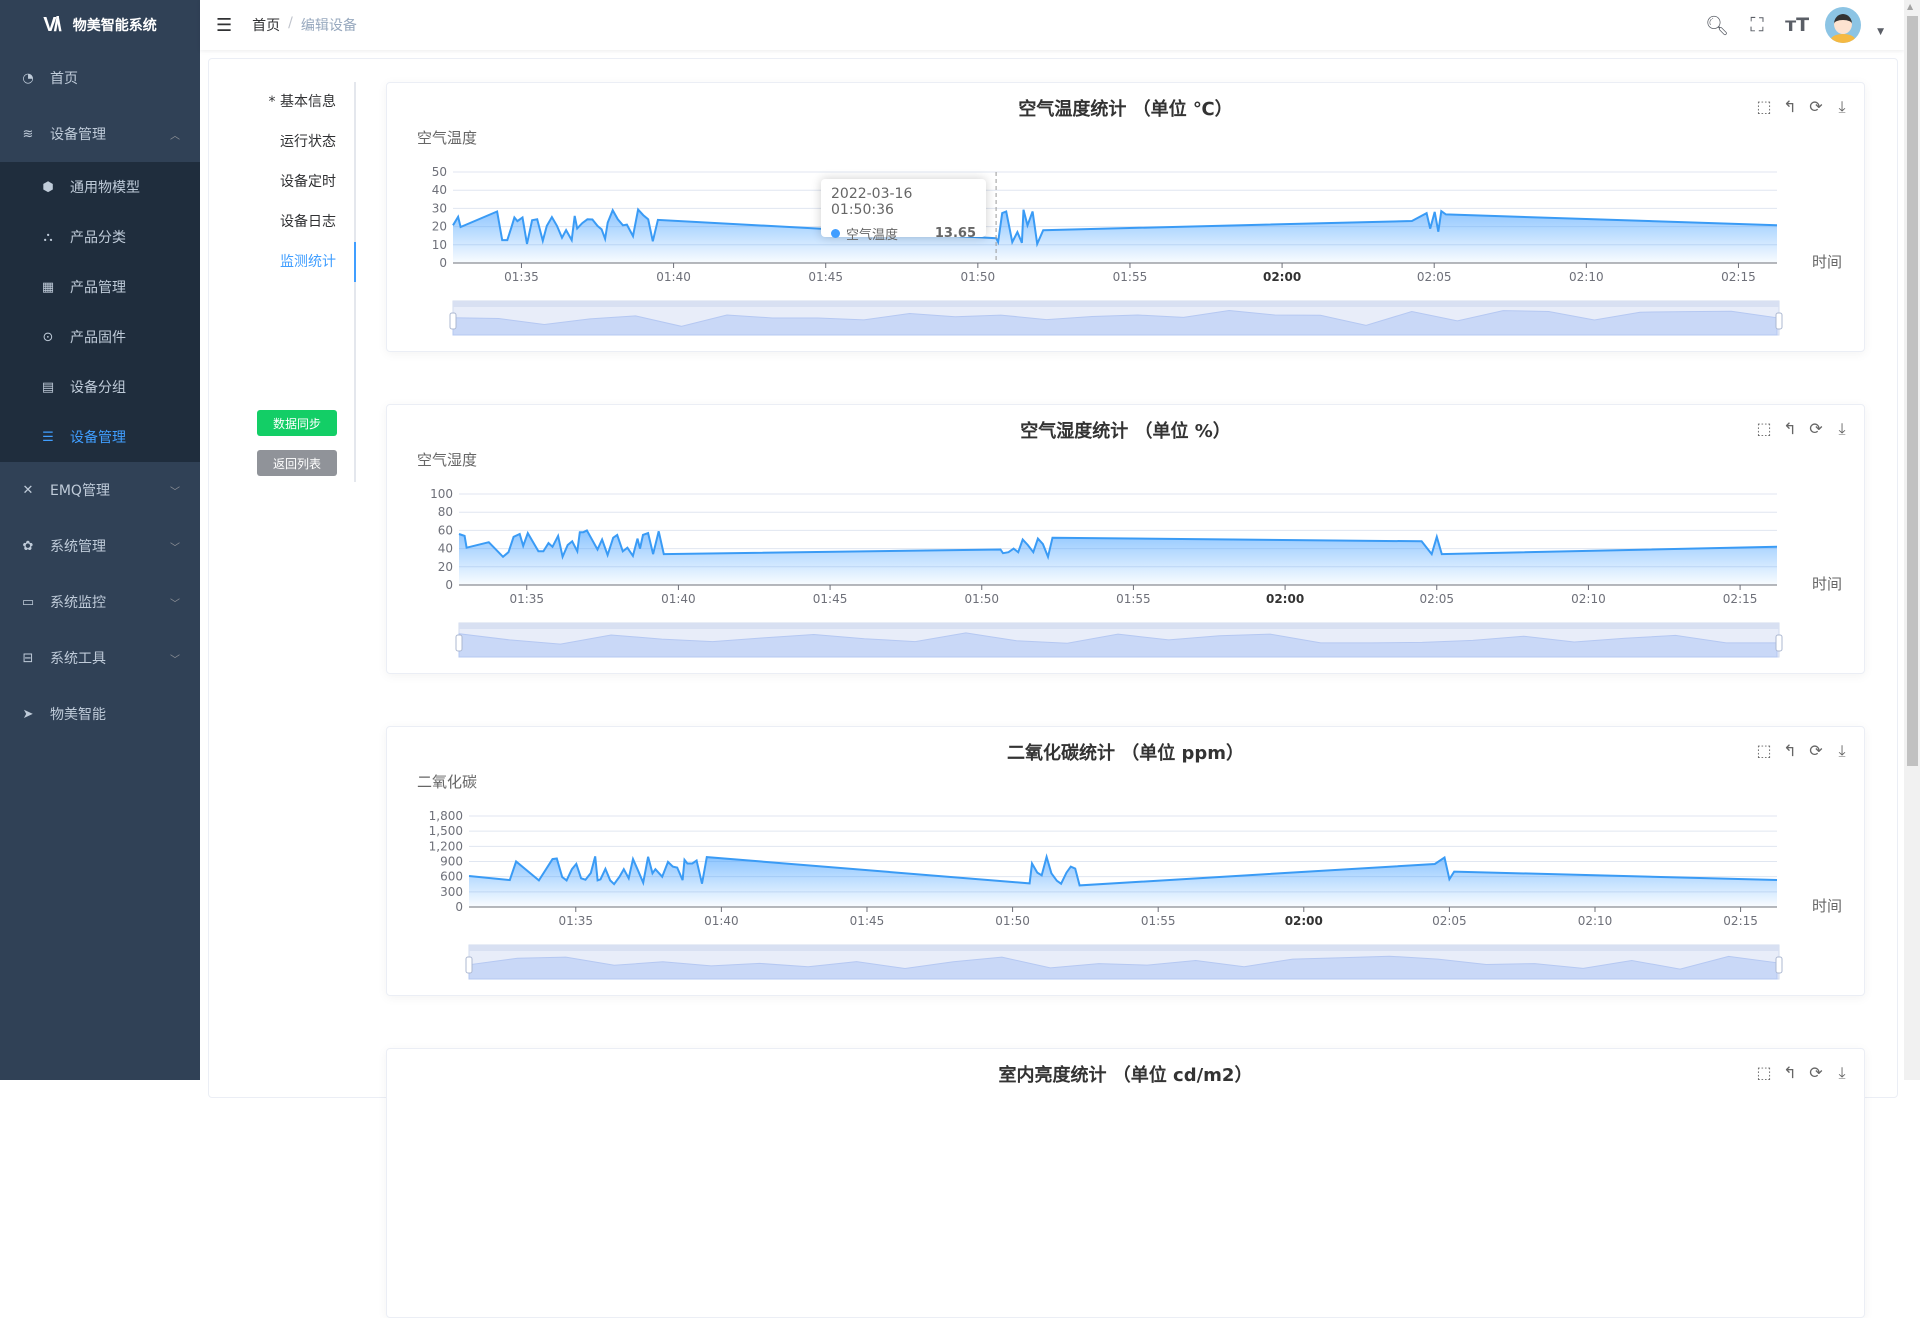 The width and height of the screenshot is (1920, 1318). I want to click on submenu-item: ⊙ 产品固件, so click(100, 337).